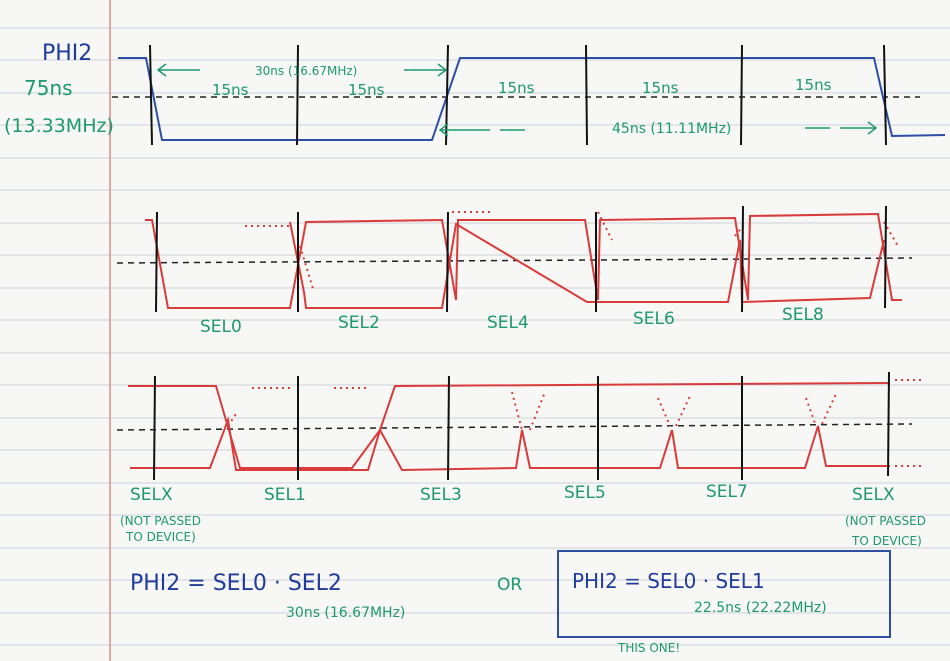 This screenshot has height=661, width=950. I want to click on select-label: SEL8, so click(803, 315).